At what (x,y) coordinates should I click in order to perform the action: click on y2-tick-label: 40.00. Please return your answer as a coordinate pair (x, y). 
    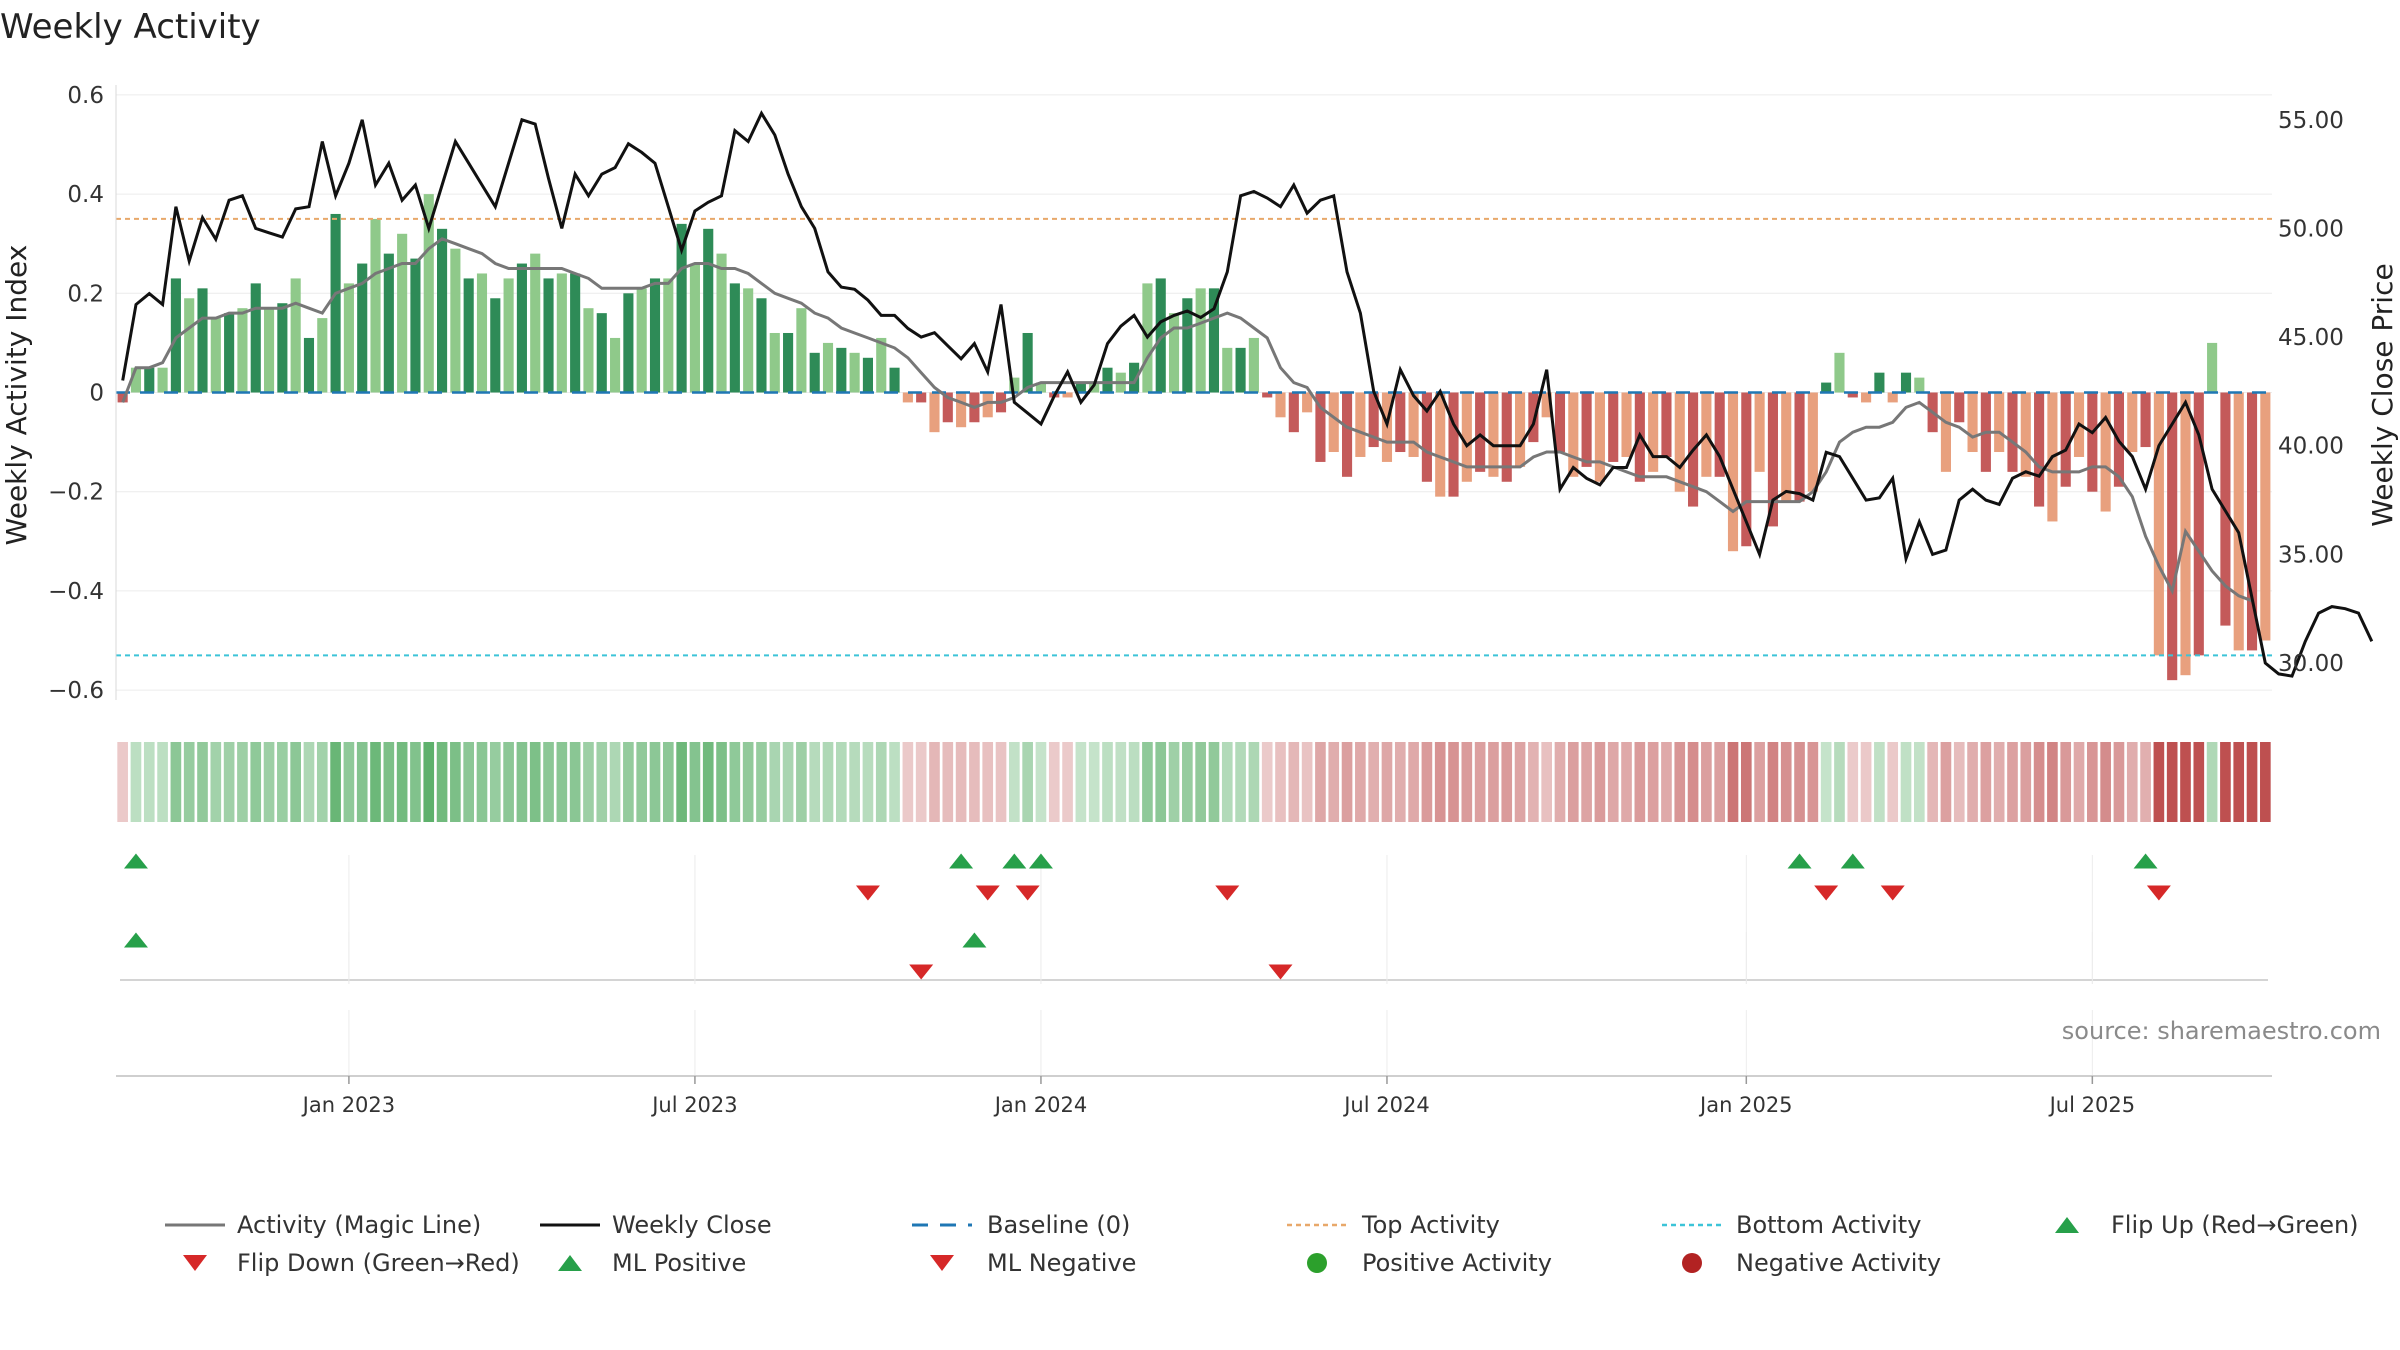
    Looking at the image, I should click on (2311, 447).